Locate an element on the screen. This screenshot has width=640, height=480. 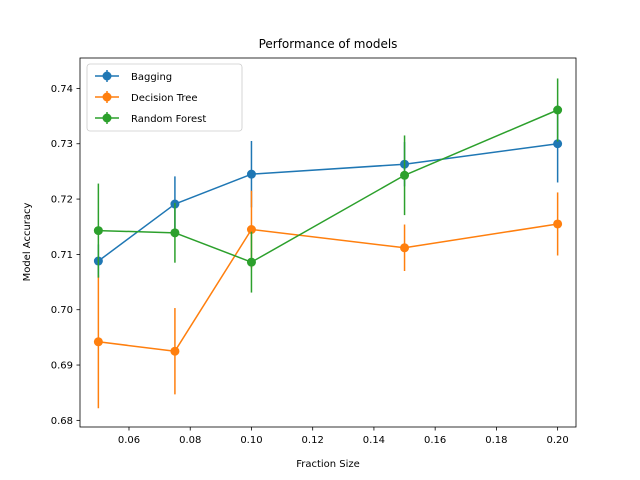
legend-label: Bagging is located at coordinates (151, 77).